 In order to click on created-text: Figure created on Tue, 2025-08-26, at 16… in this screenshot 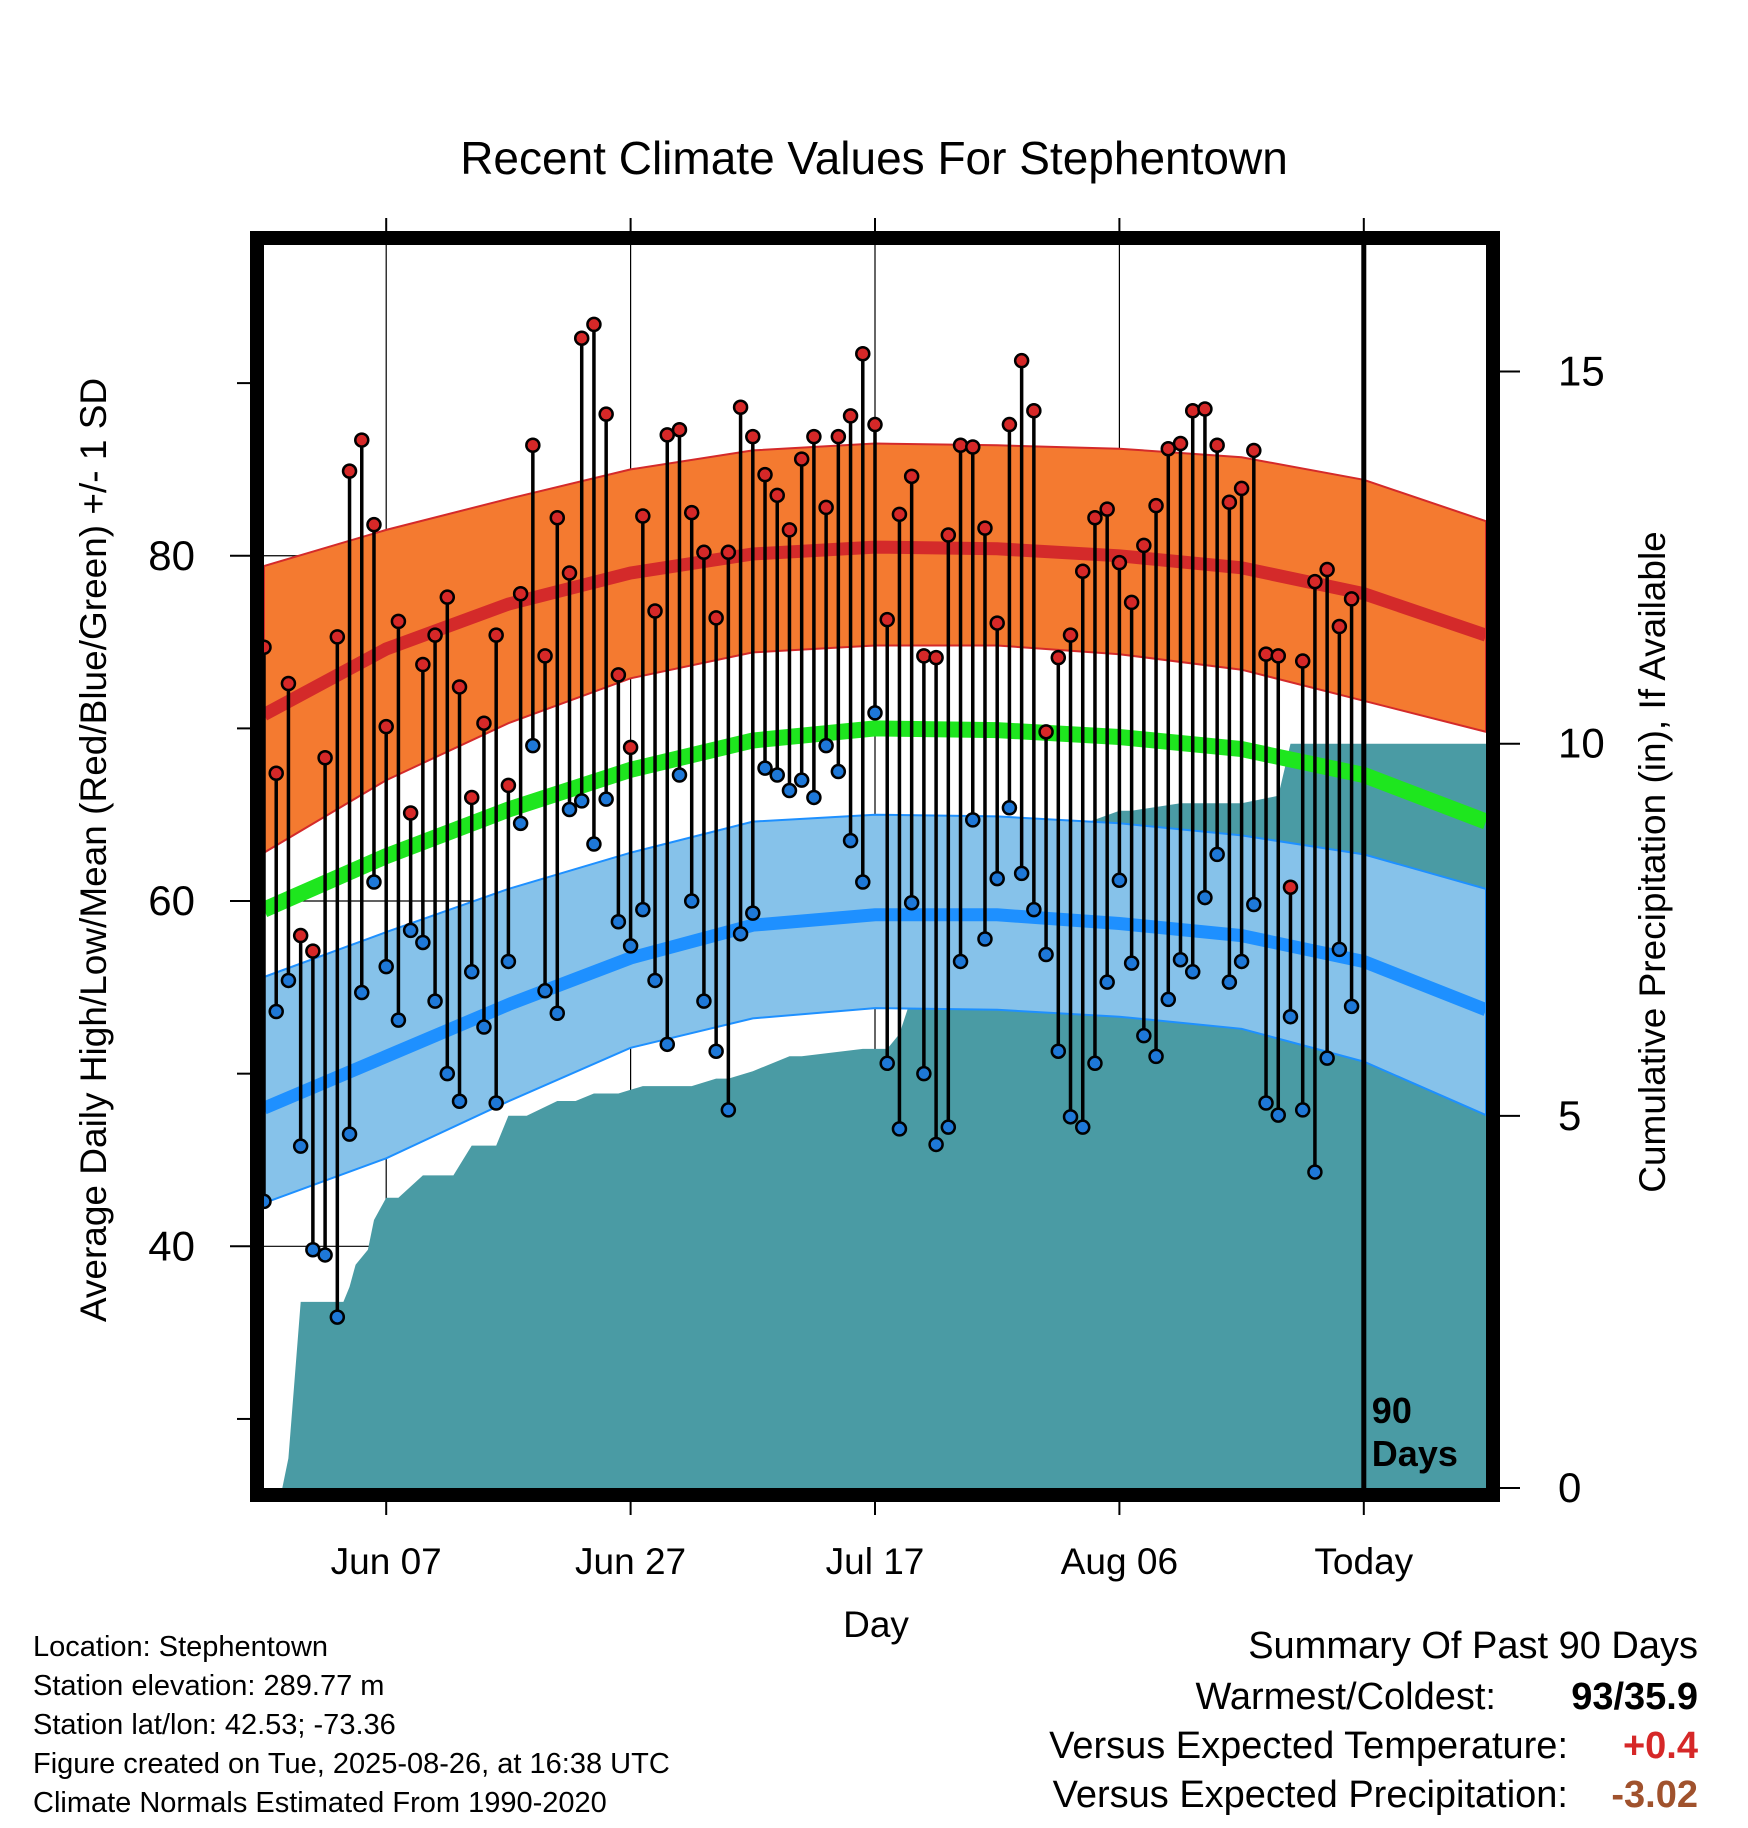, I will do `click(351, 1764)`.